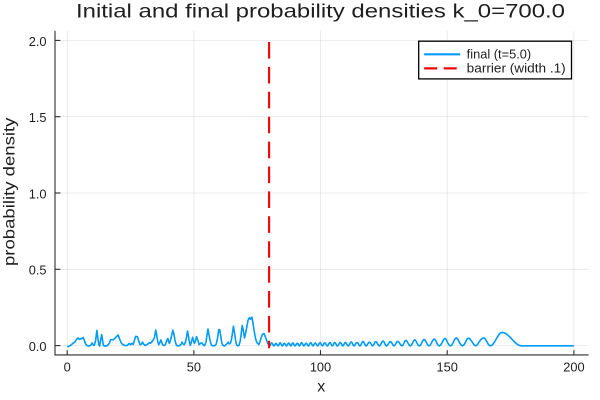  I want to click on svg-text: 50, so click(194, 367).